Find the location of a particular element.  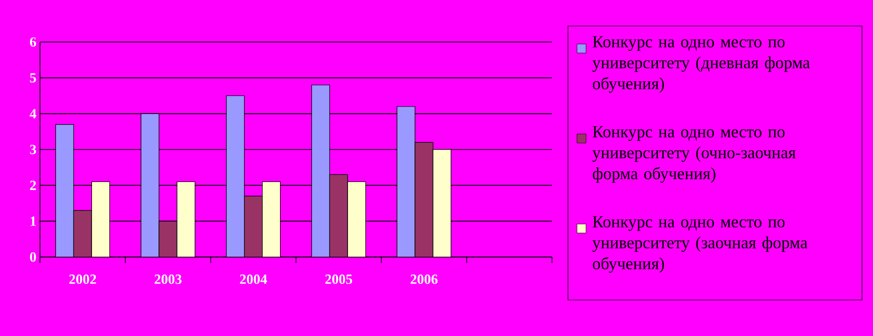

x-tick-label: 2004 is located at coordinates (254, 279).